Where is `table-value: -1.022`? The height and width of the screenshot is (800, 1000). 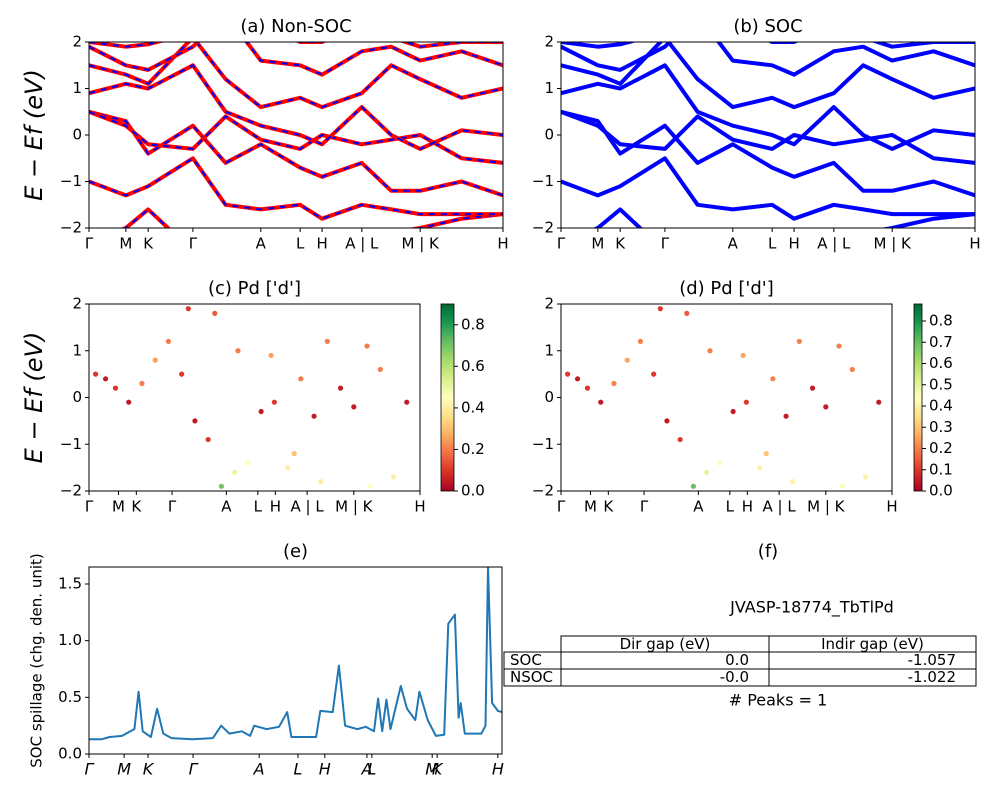
table-value: -1.022 is located at coordinates (932, 677).